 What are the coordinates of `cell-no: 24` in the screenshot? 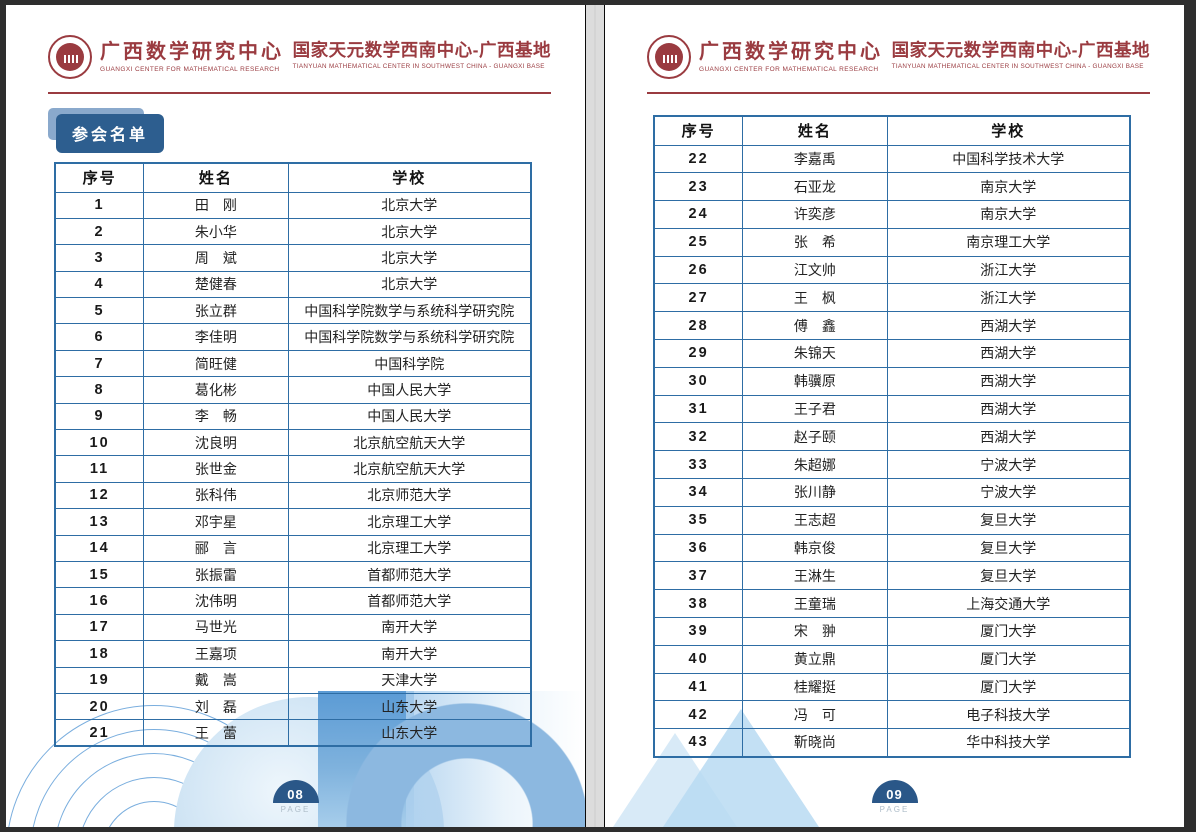 It's located at (698, 214).